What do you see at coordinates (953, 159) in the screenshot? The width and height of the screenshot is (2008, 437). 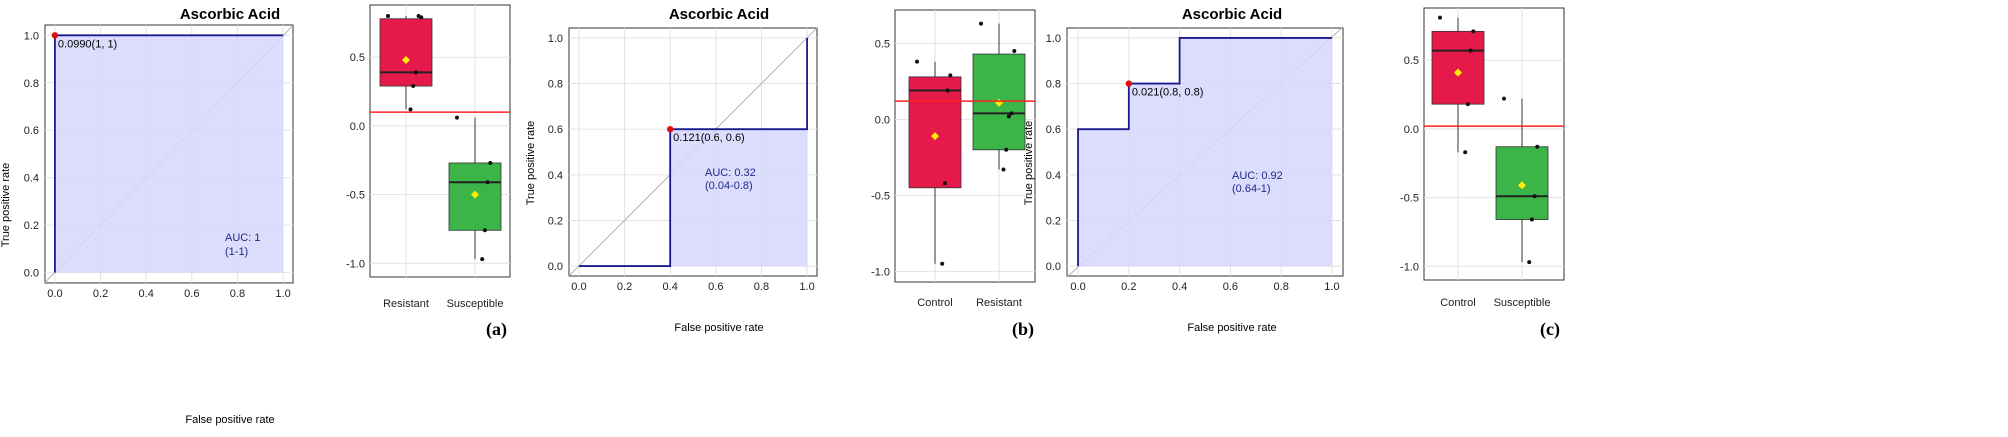 I see `box-plot-b: -1.0 -0.5 0.0 0.5 Control Resistant` at bounding box center [953, 159].